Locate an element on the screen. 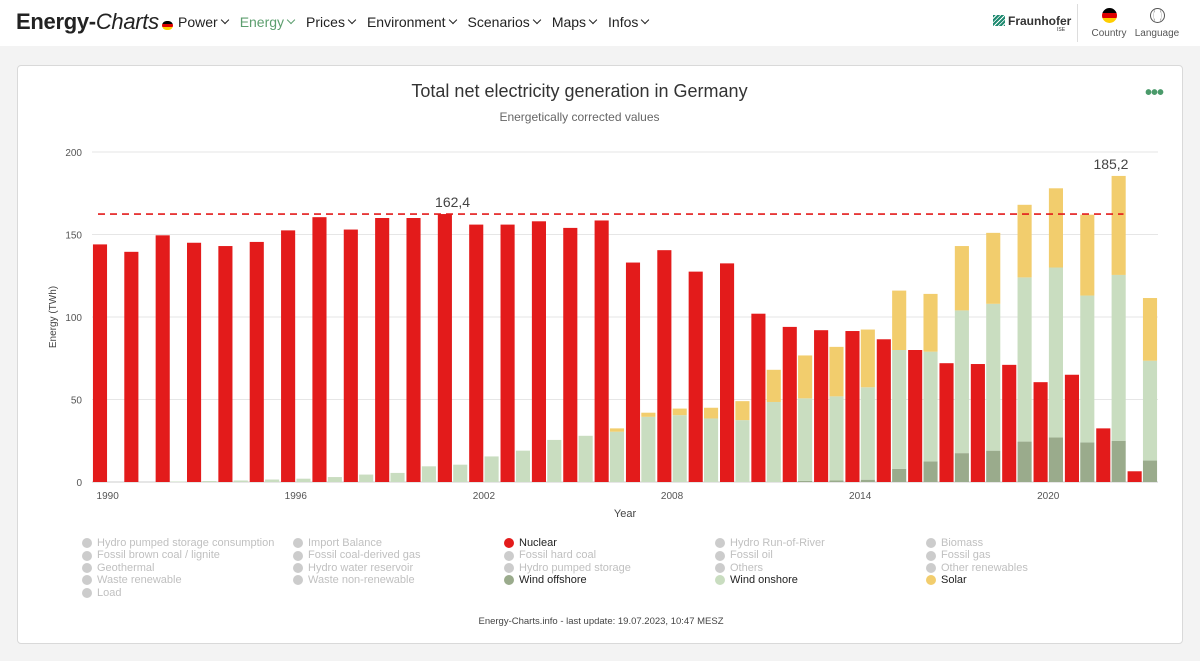 The height and width of the screenshot is (661, 1200). legend-label: Hydro pumped storage is located at coordinates (575, 567).